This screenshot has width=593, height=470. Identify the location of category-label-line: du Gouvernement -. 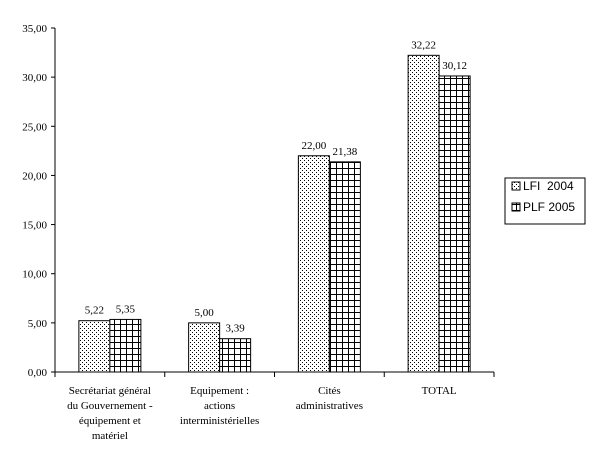
(110, 406).